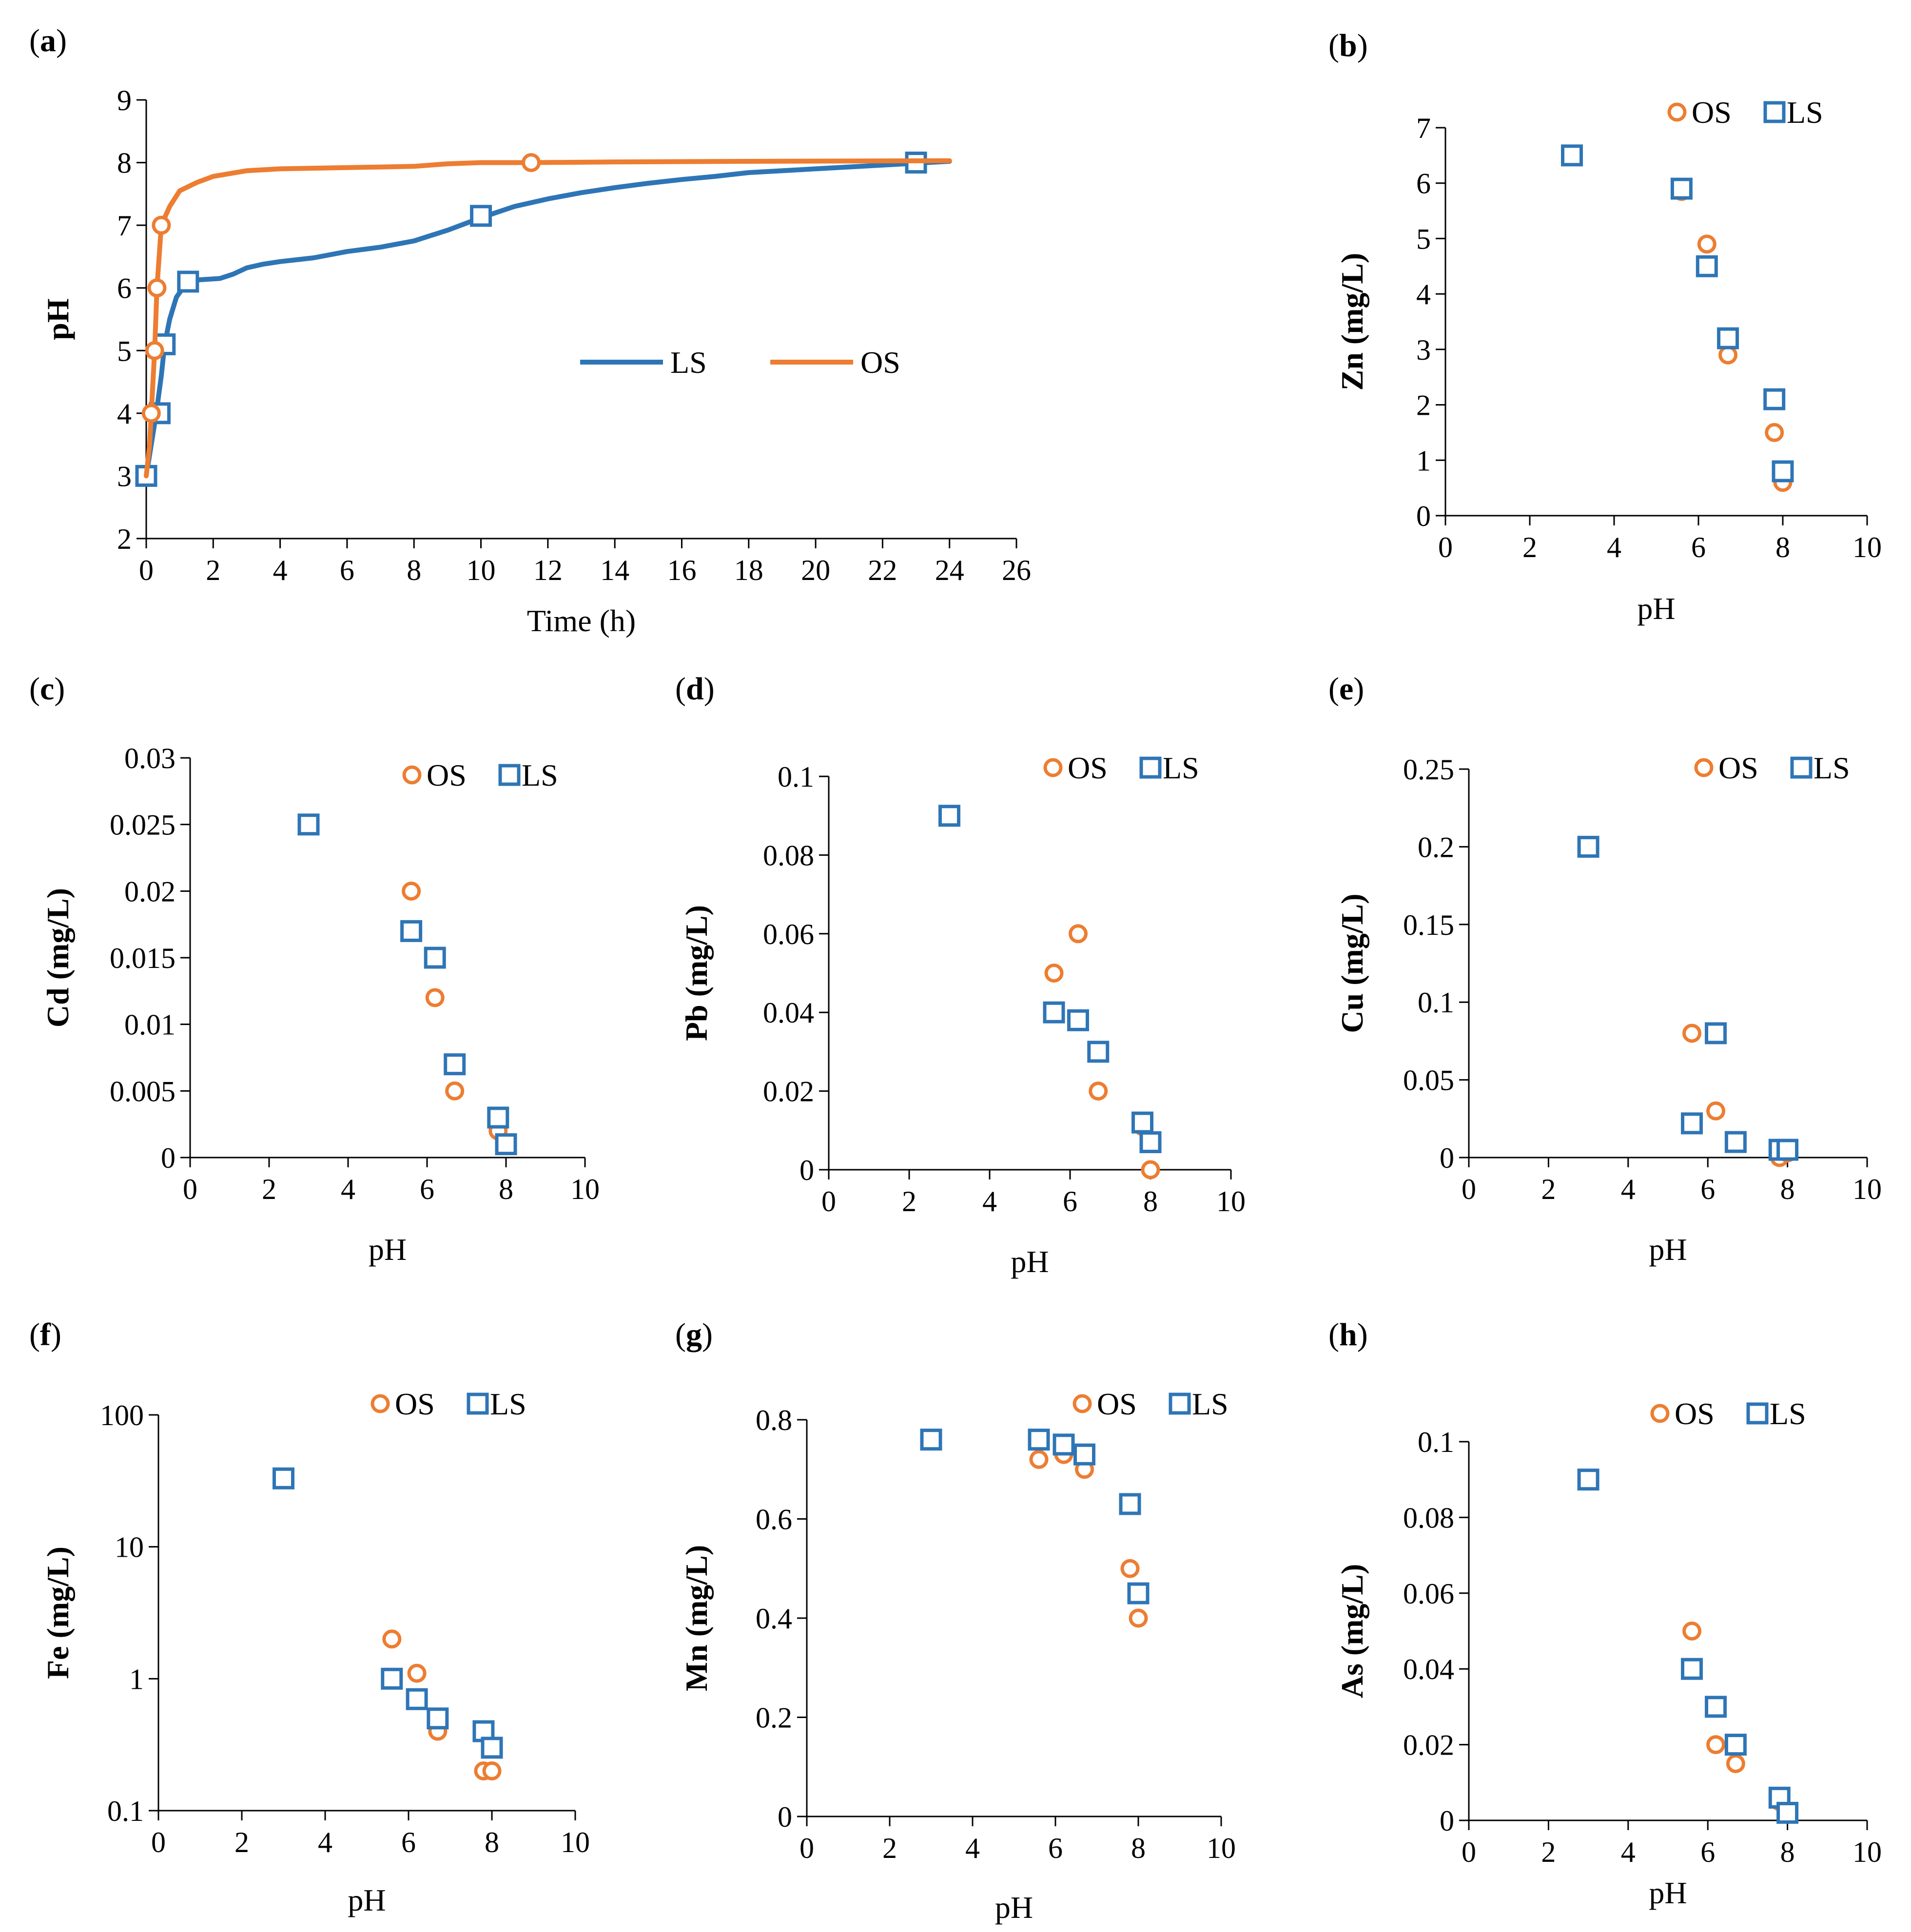 Image resolution: width=1911 pixels, height=1932 pixels. Describe the element at coordinates (1436, 1442) in the screenshot. I see `y-tick-label: 0.1` at that location.